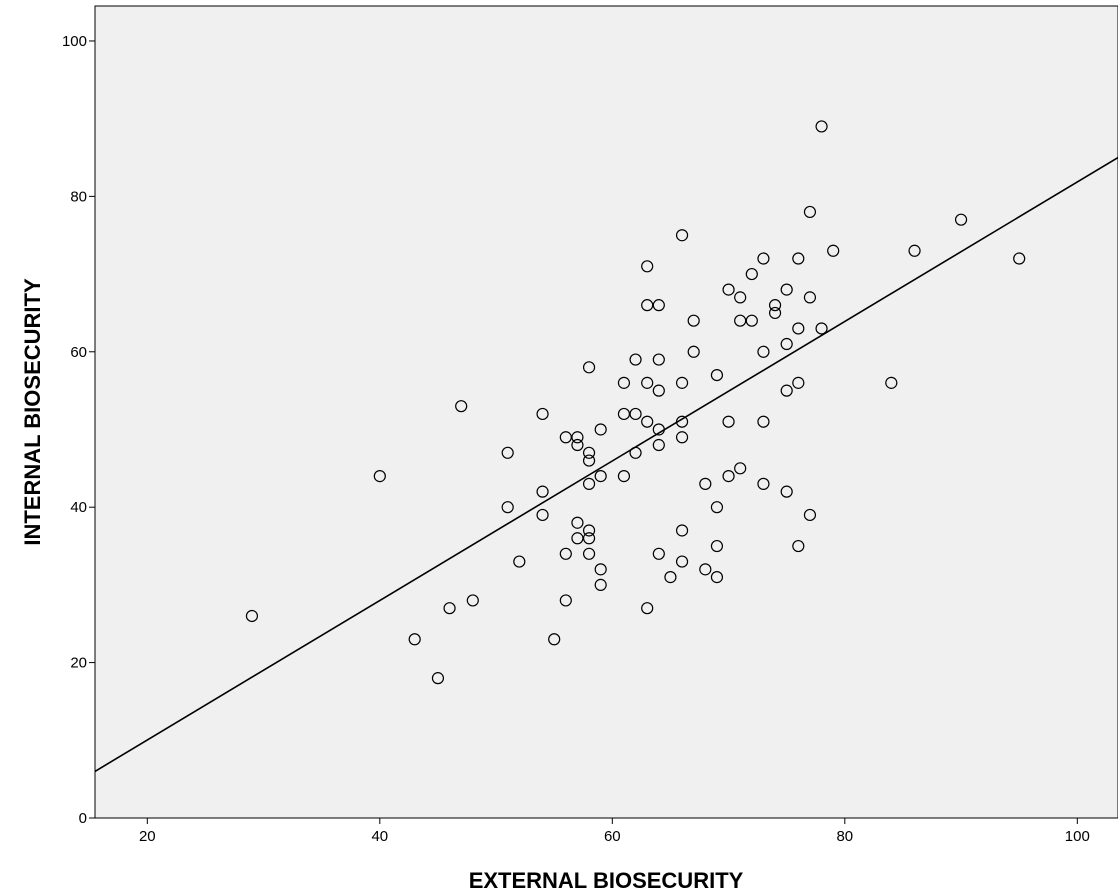 The image size is (1118, 893). Describe the element at coordinates (78, 663) in the screenshot. I see `y-tick-label: 20` at that location.